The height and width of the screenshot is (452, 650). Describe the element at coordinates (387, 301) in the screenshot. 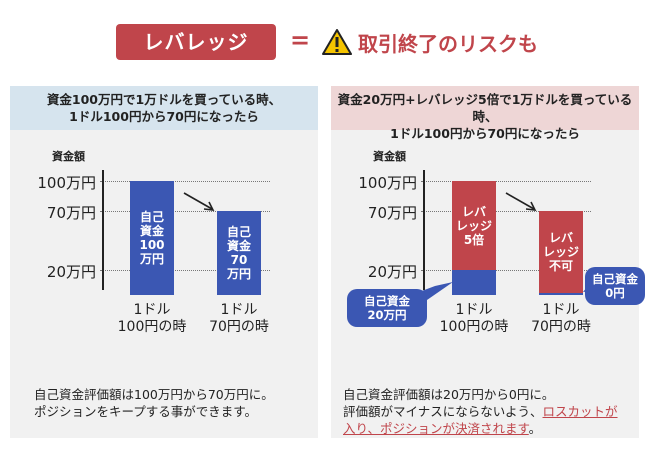

I see `right-bubble-20-line1: 自己資金` at that location.